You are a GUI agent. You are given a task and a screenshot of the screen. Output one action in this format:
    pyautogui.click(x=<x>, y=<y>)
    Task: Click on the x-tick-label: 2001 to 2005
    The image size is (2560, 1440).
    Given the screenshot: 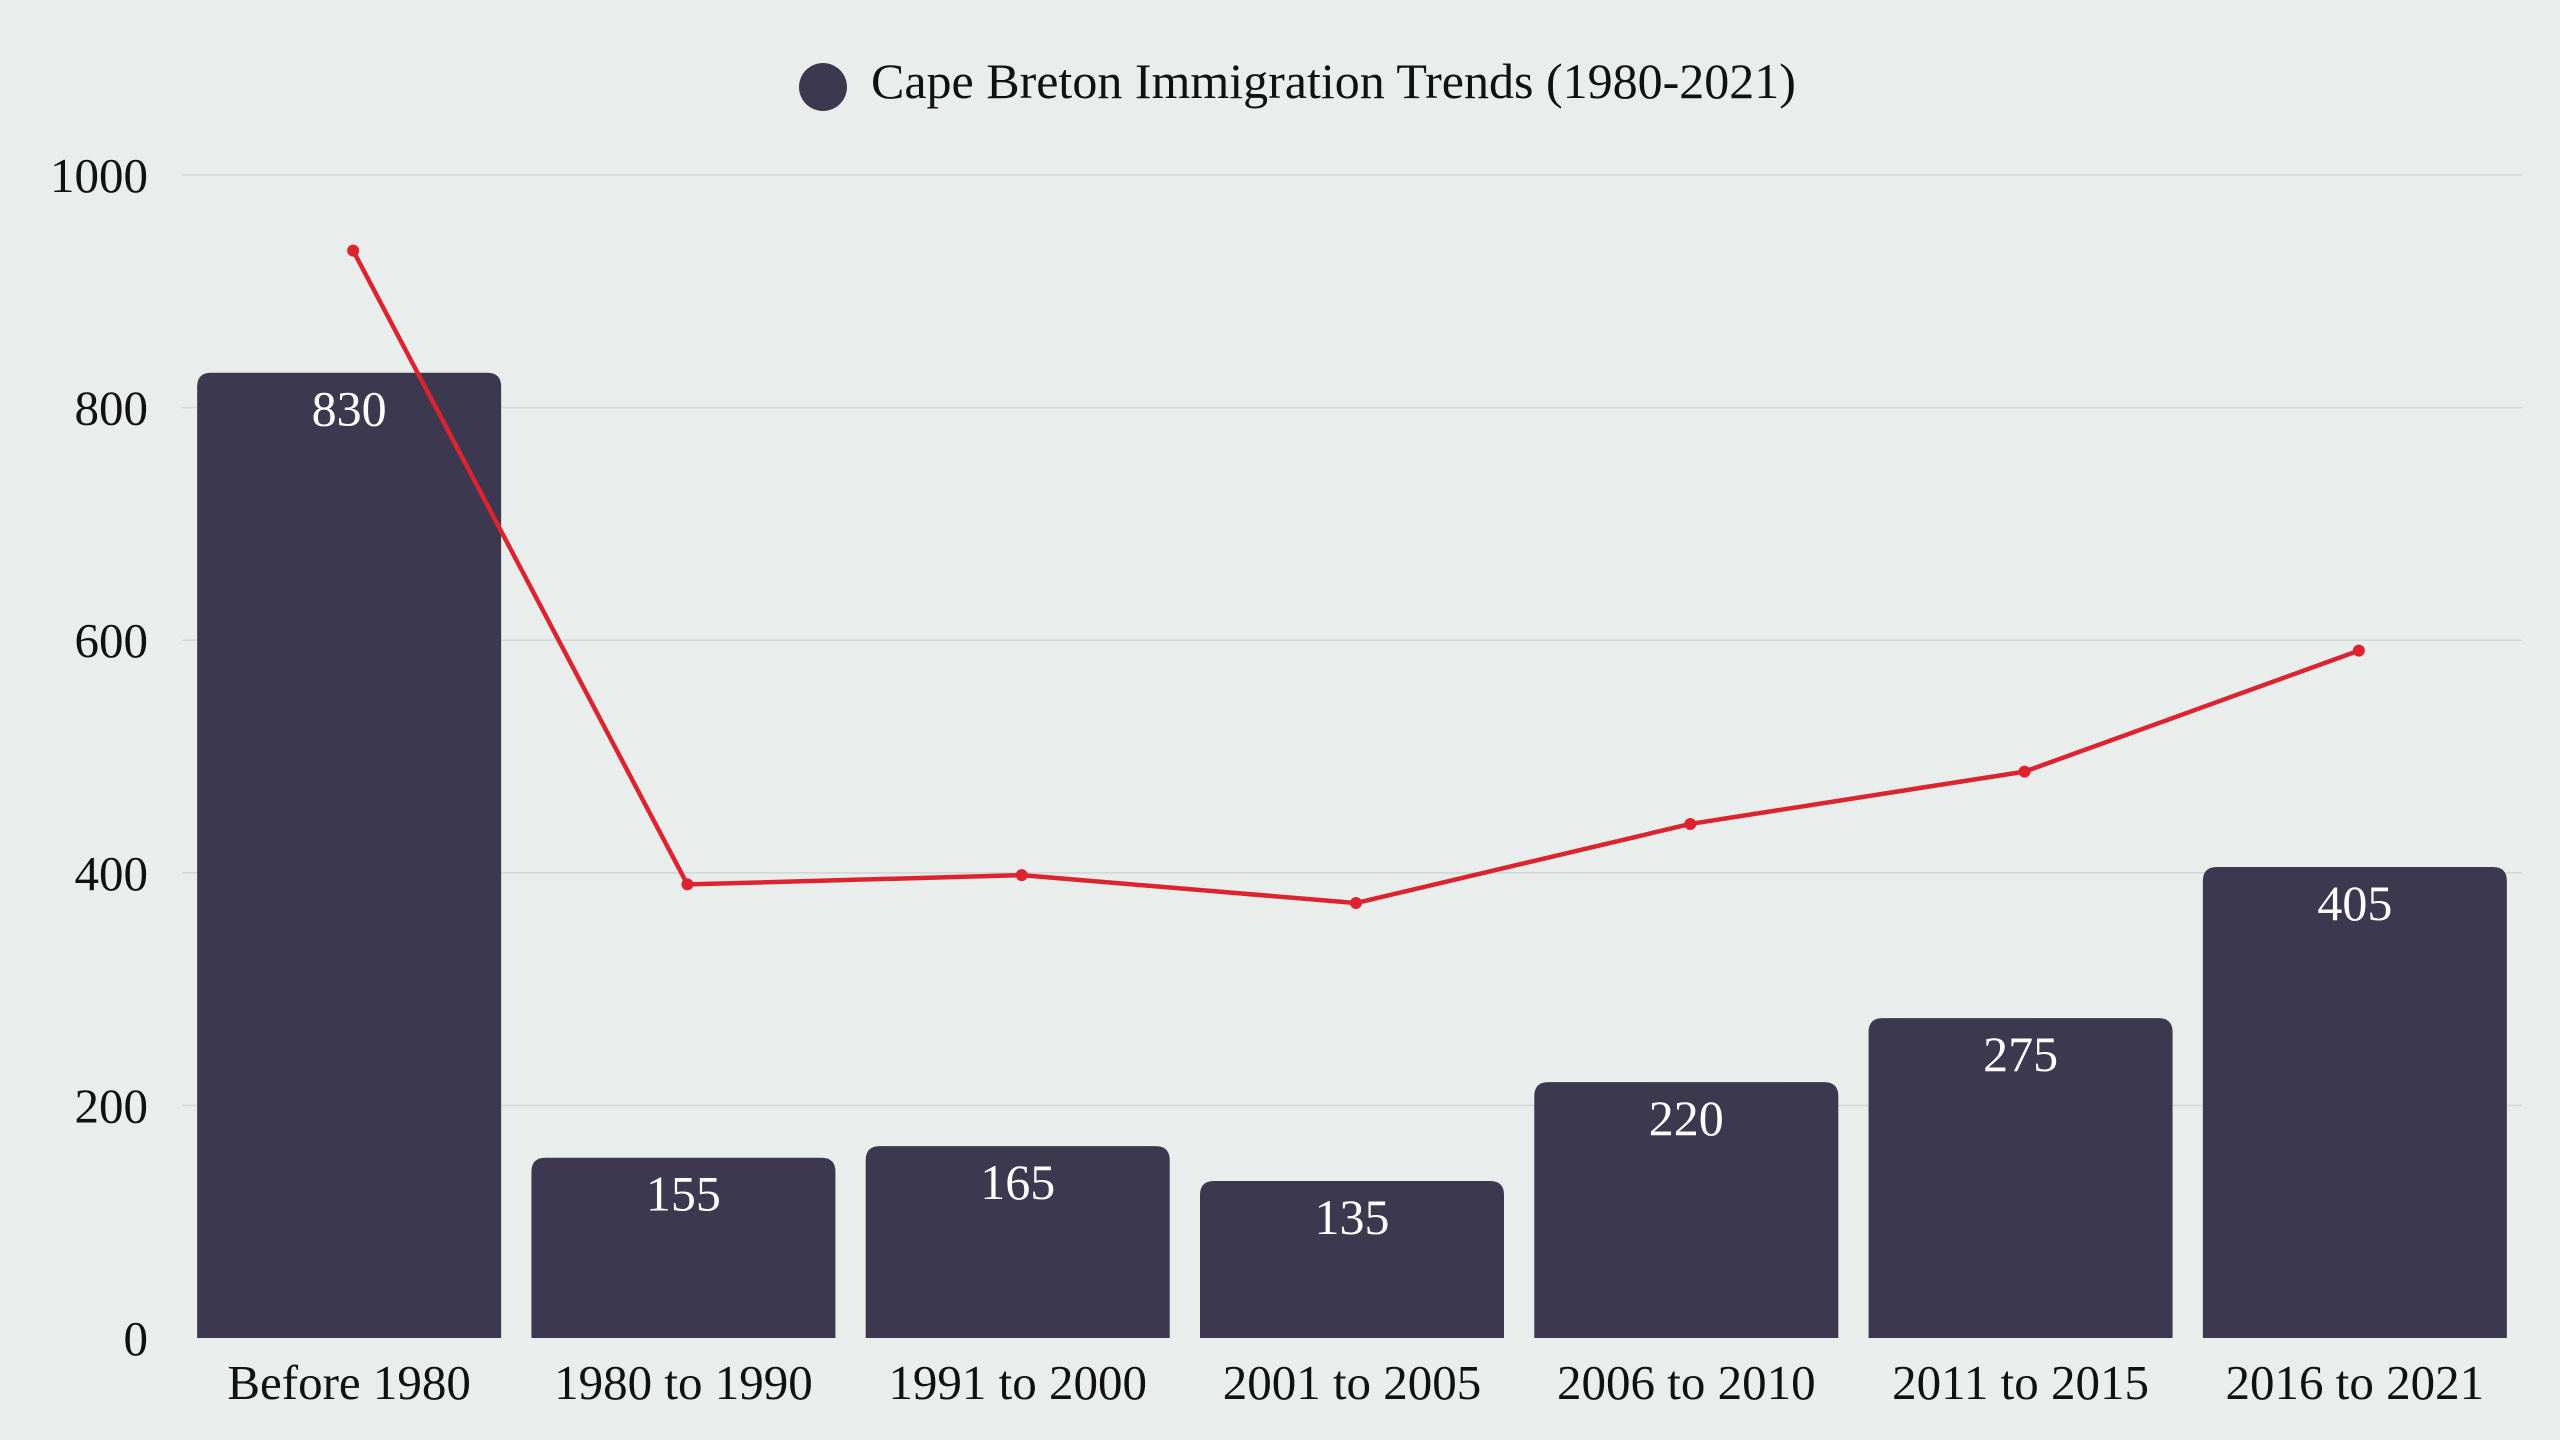 What is the action you would take?
    pyautogui.click(x=1352, y=1382)
    